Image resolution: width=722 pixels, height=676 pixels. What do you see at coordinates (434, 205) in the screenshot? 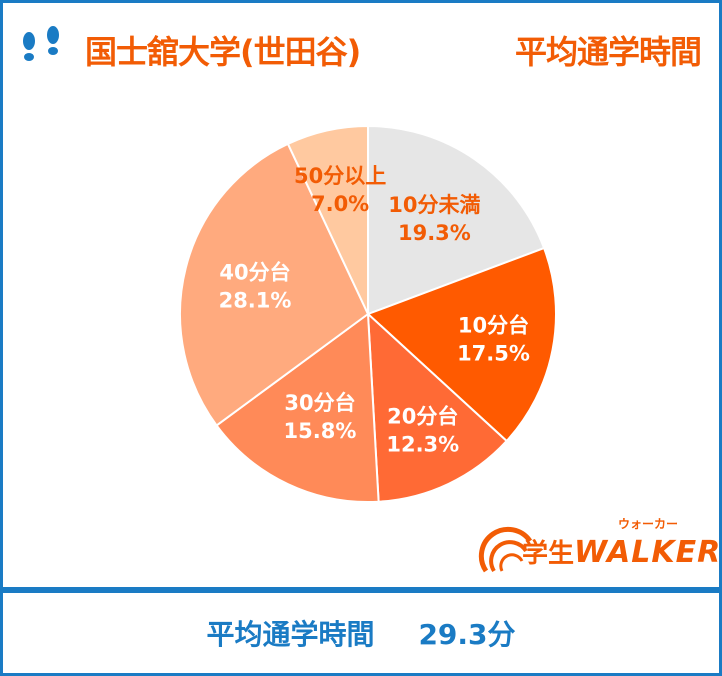
I see `slice-label-1: 10分未満` at bounding box center [434, 205].